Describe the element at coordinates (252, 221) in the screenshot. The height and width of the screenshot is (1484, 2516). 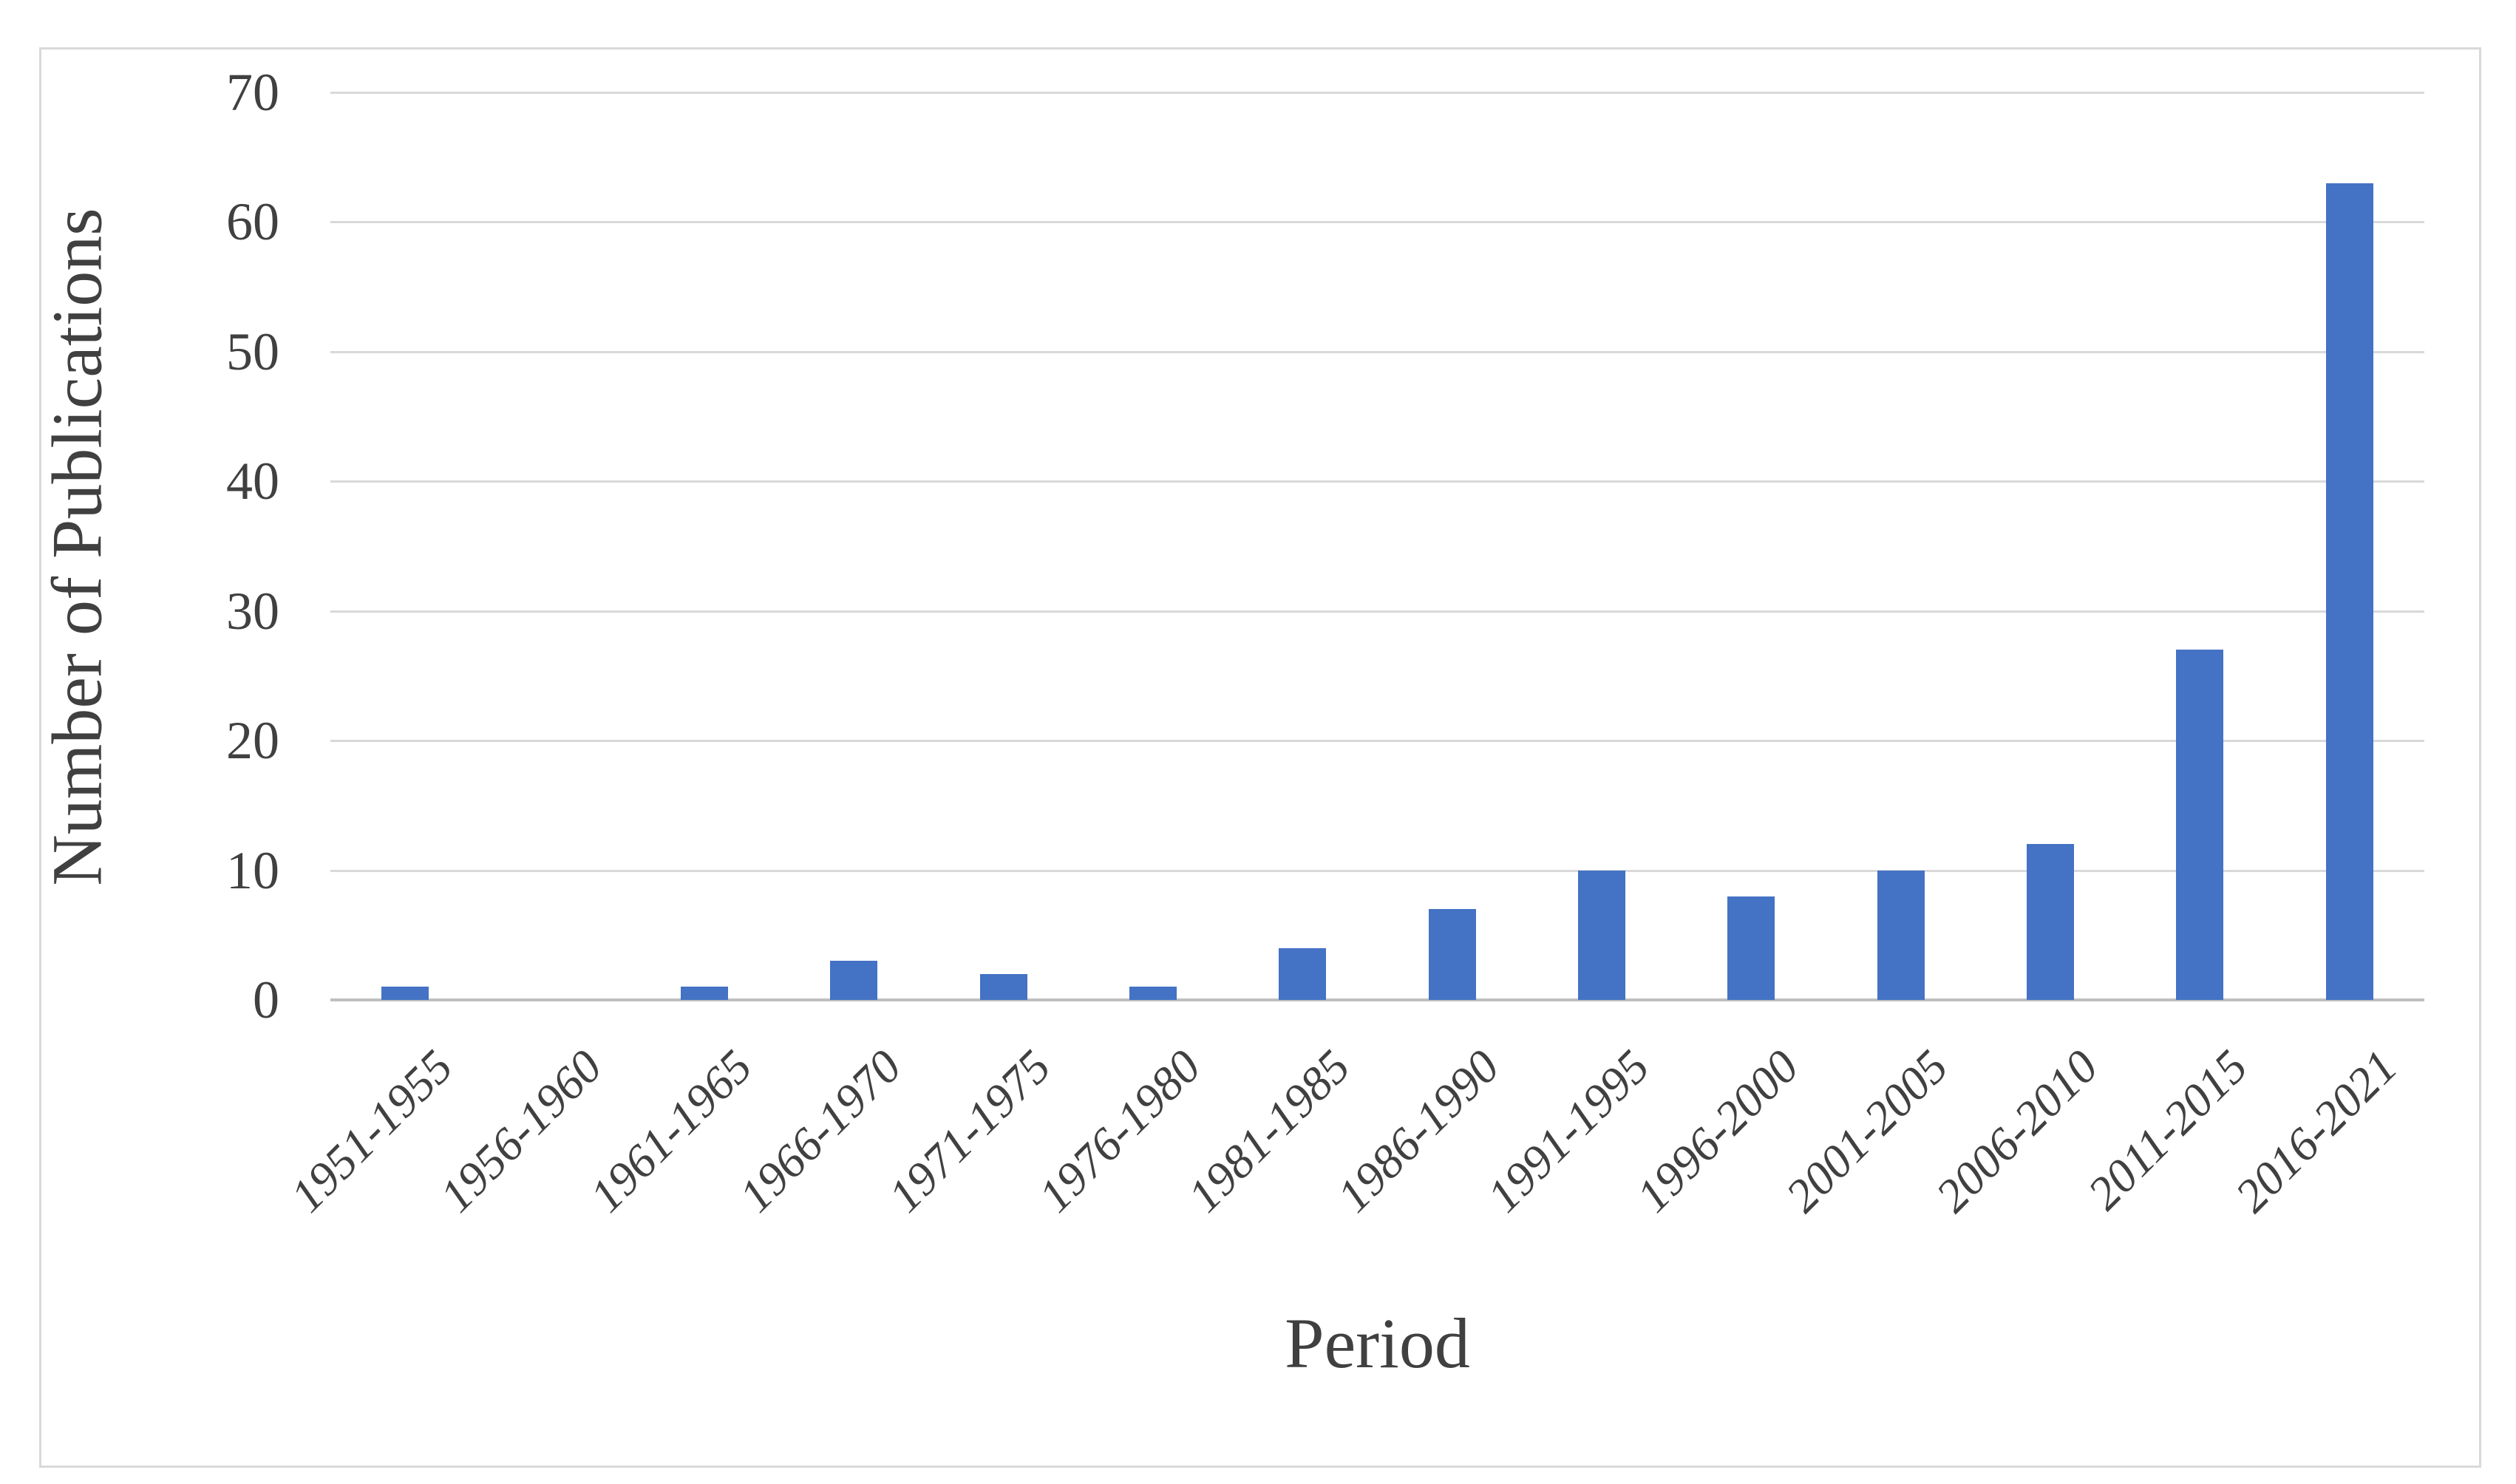
I see `y-tick-label: 60` at that location.